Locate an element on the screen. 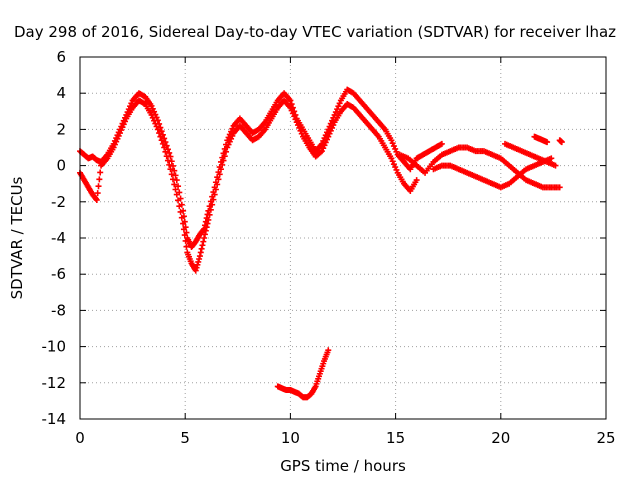 The width and height of the screenshot is (640, 480). y-tick-label: -10 is located at coordinates (54, 347).